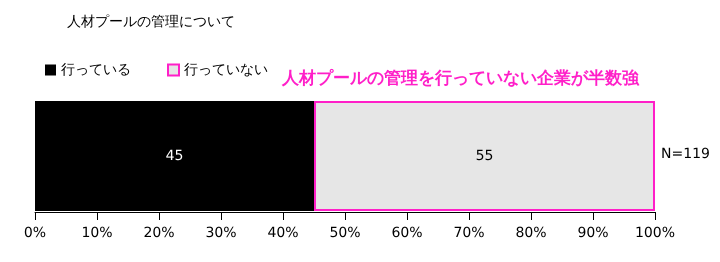 The height and width of the screenshot is (262, 720). Describe the element at coordinates (226, 70) in the screenshot. I see `legend-label: 行っていない` at that location.